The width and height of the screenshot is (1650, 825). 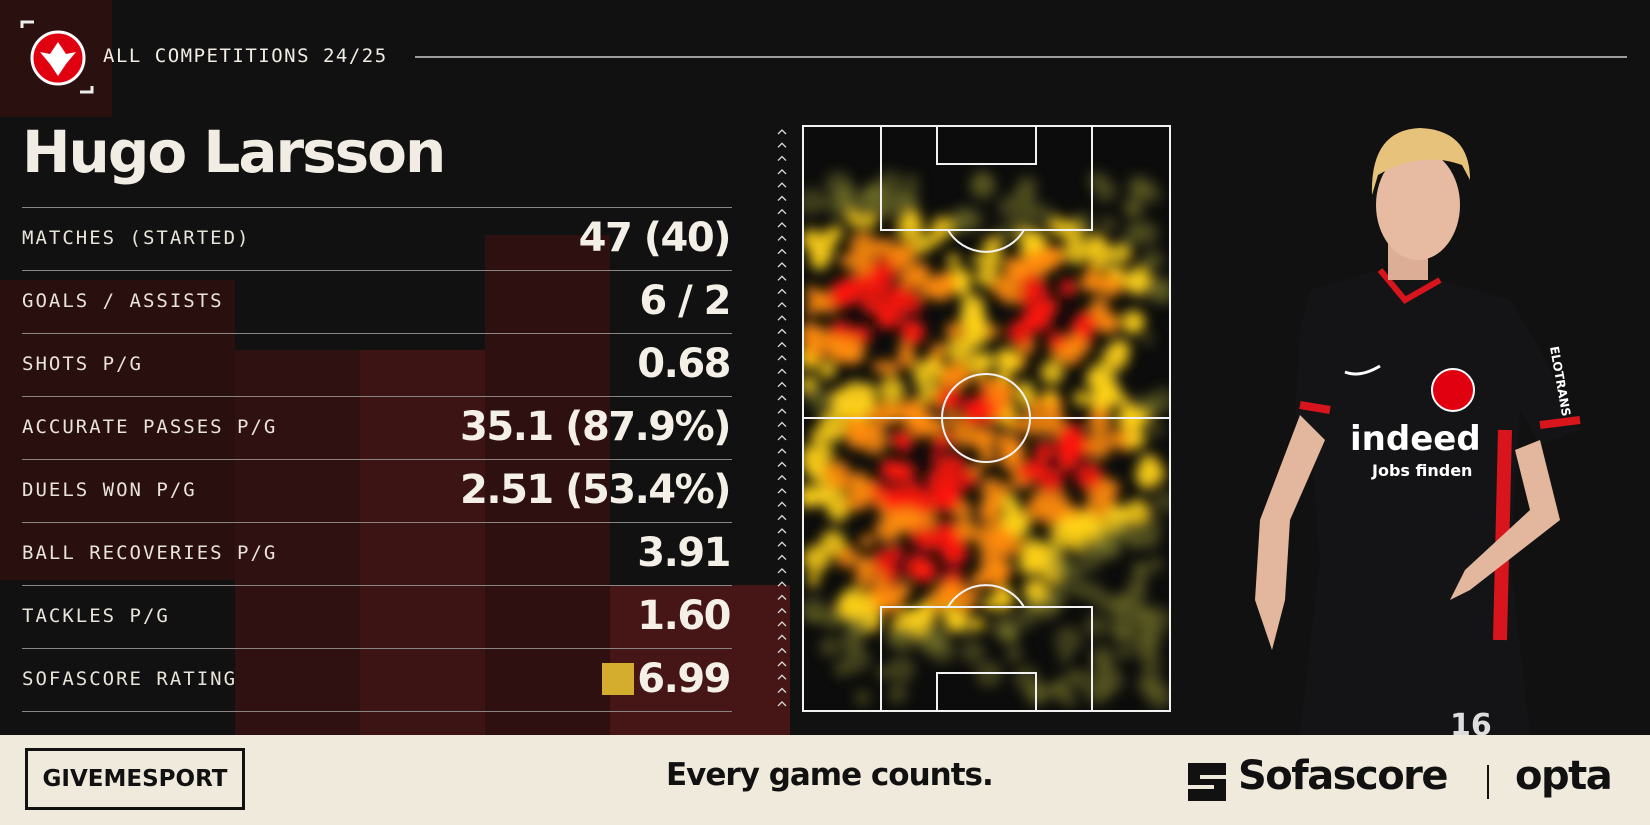 I want to click on partner: Sofascore, so click(x=1343, y=776).